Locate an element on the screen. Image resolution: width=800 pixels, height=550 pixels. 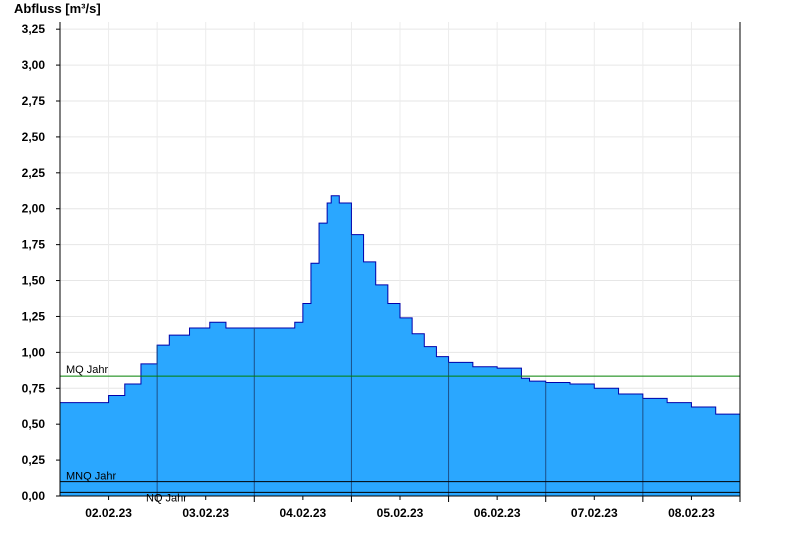
y-tick-label: 3,25 is located at coordinates (34, 29).